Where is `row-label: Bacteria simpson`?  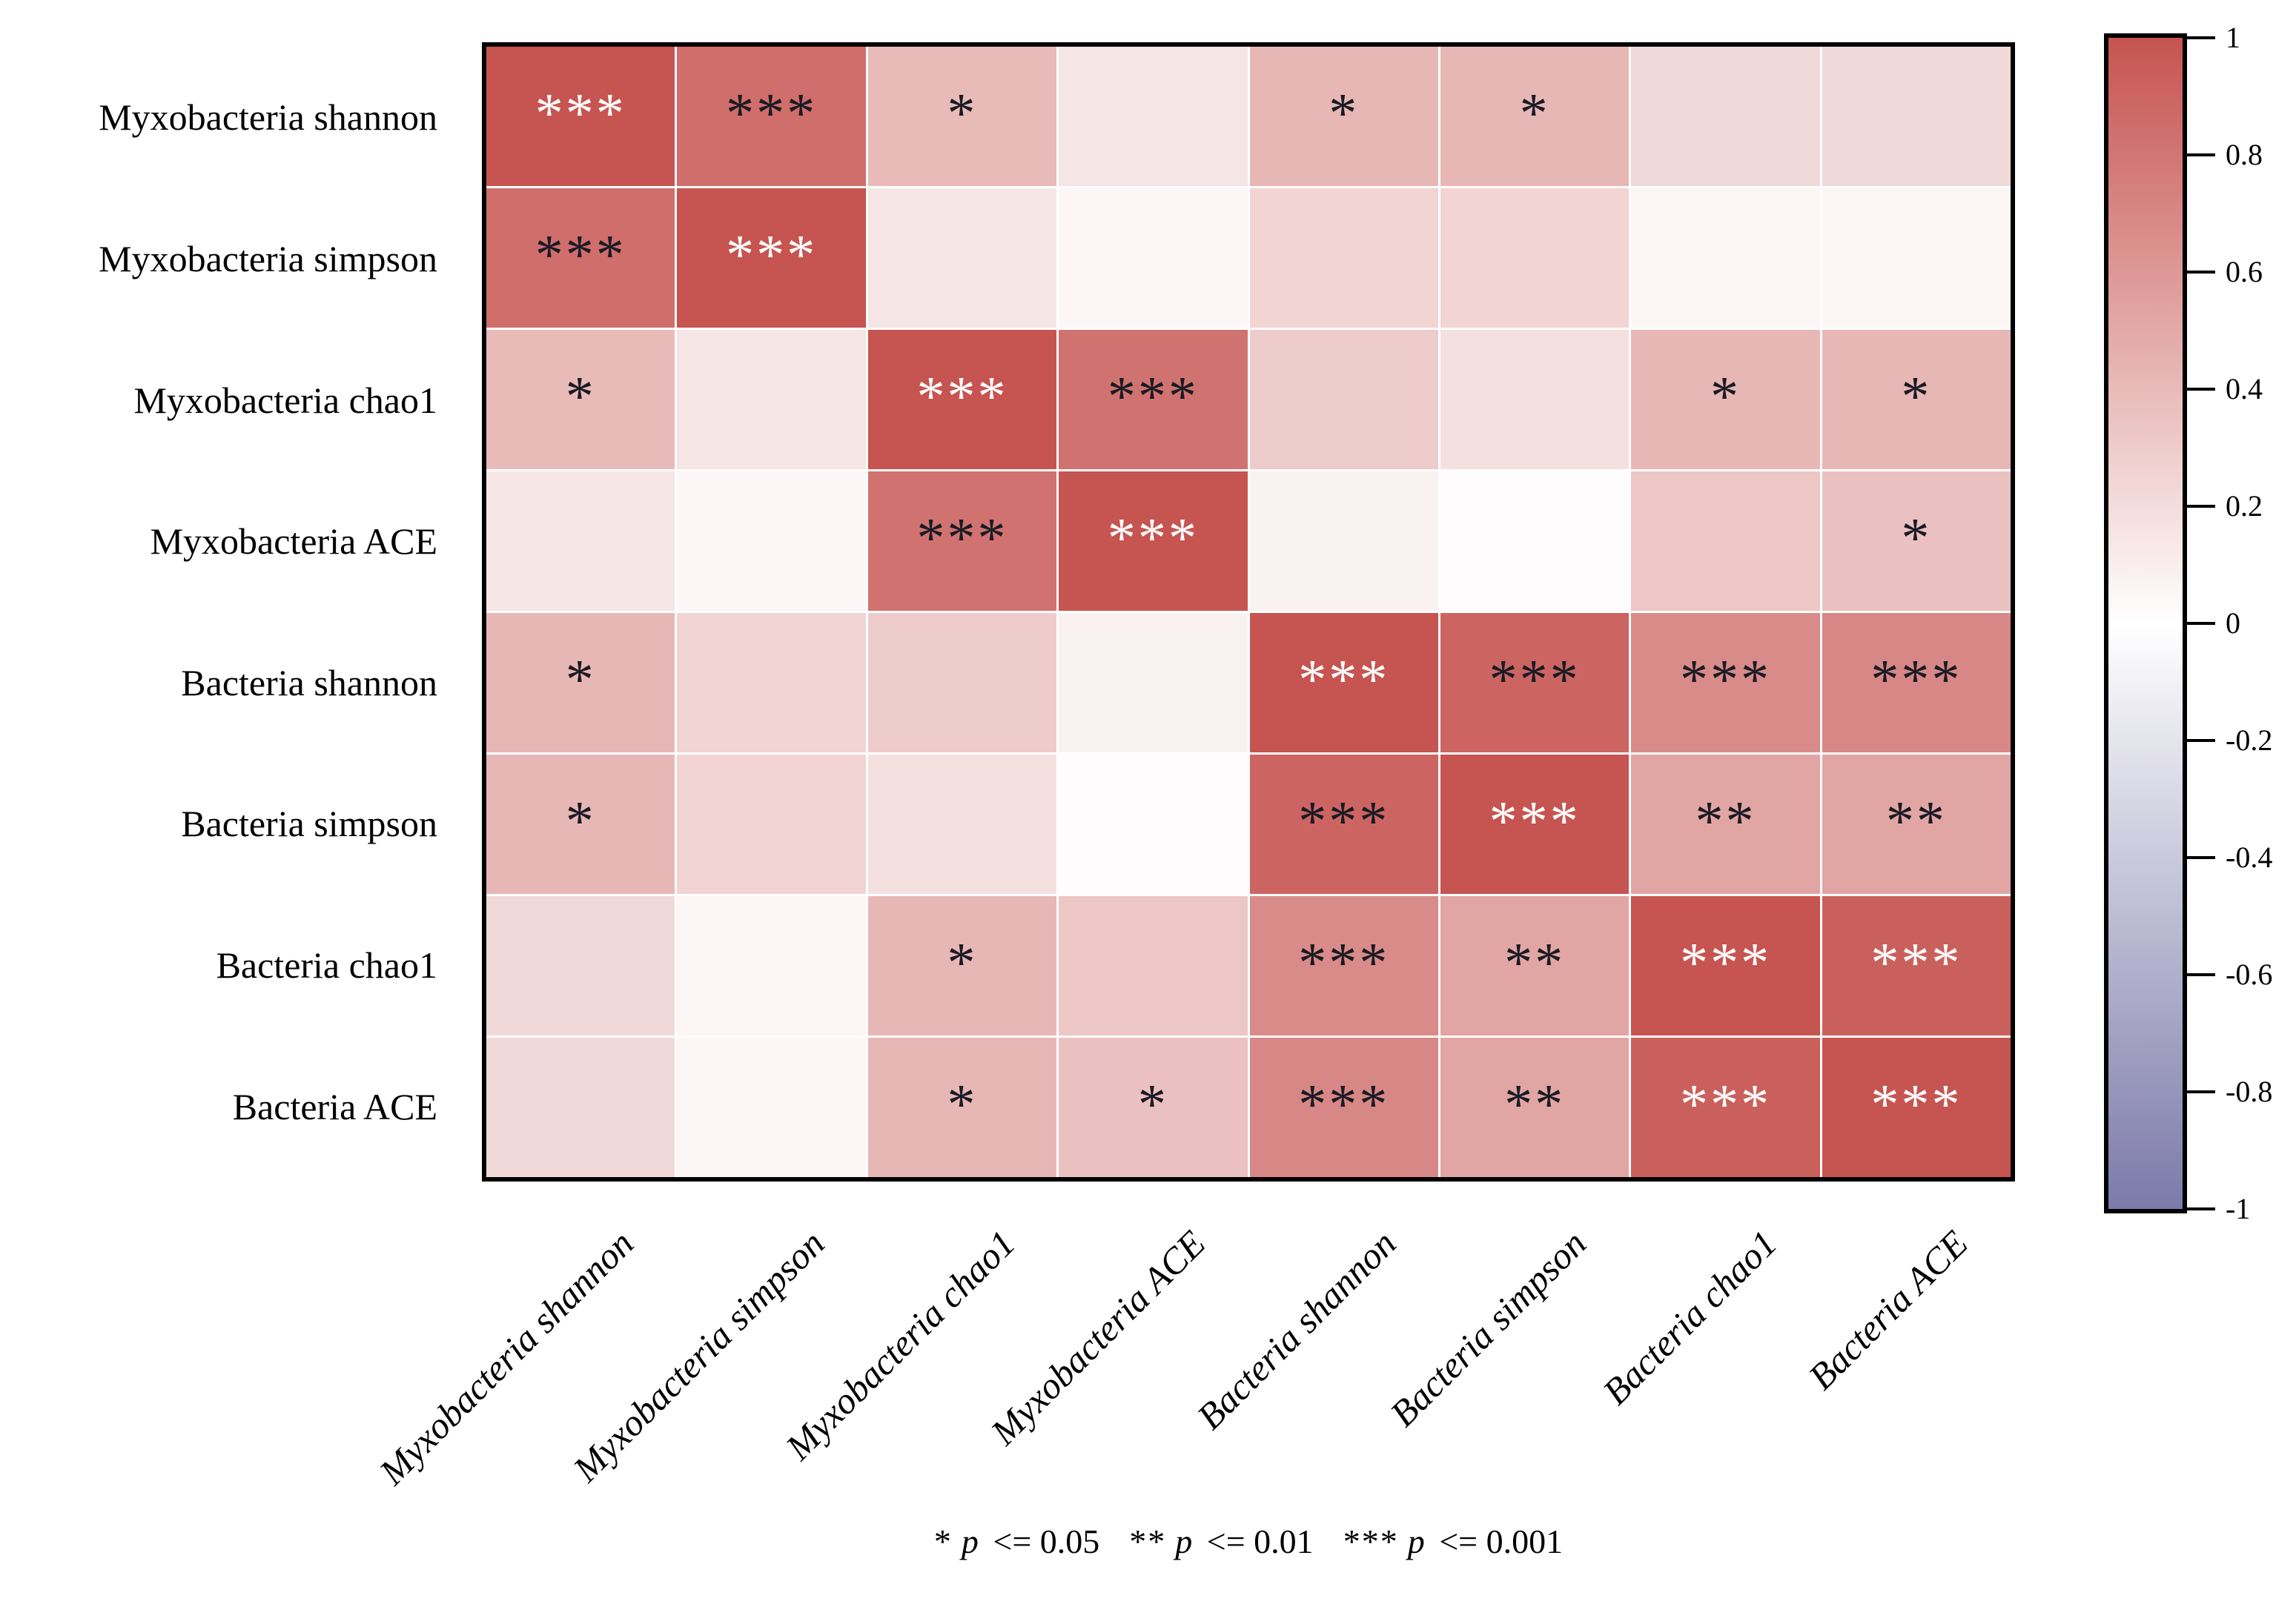 row-label: Bacteria simpson is located at coordinates (309, 823).